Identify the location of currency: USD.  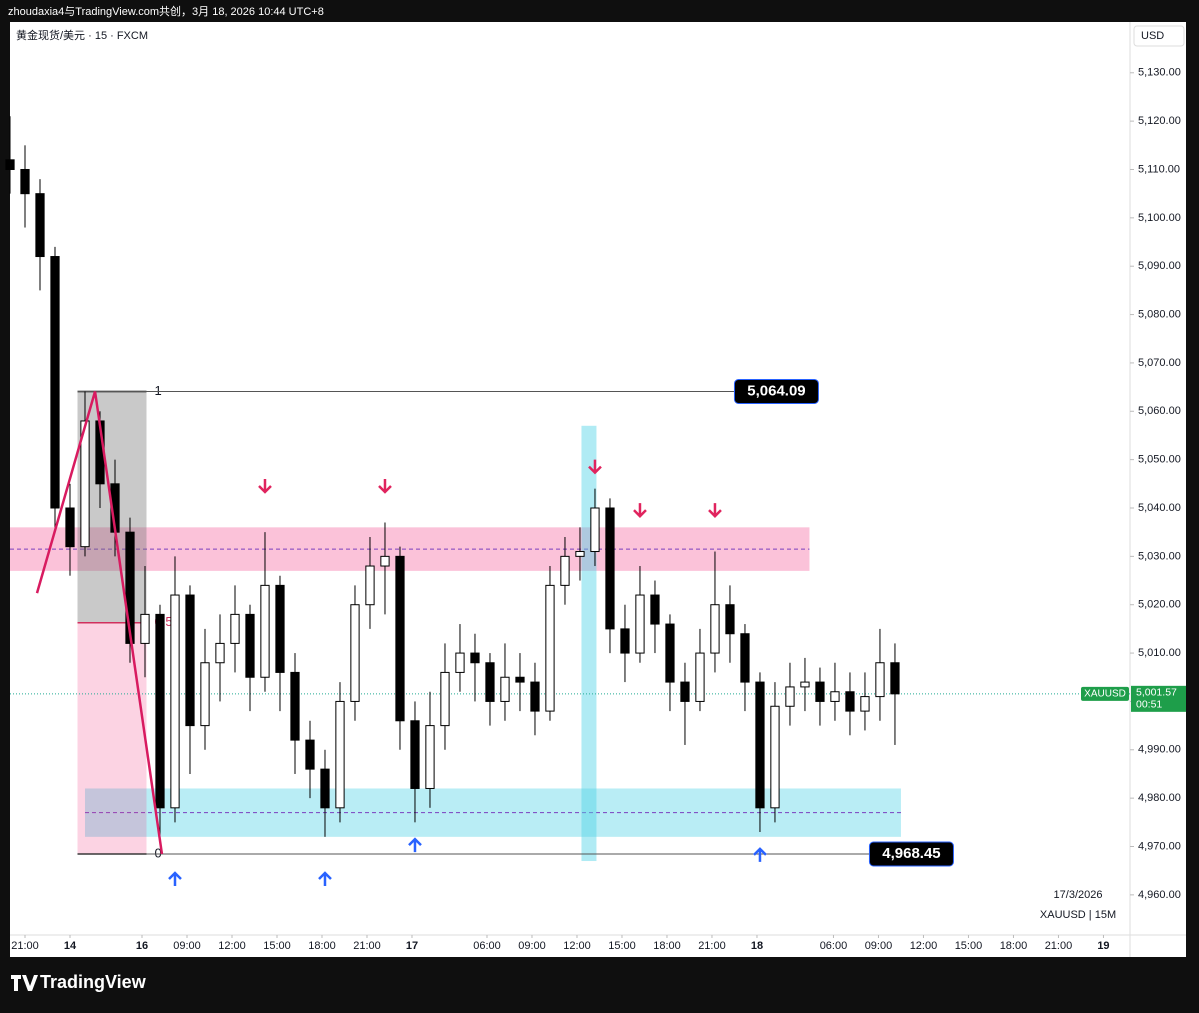
(1152, 36).